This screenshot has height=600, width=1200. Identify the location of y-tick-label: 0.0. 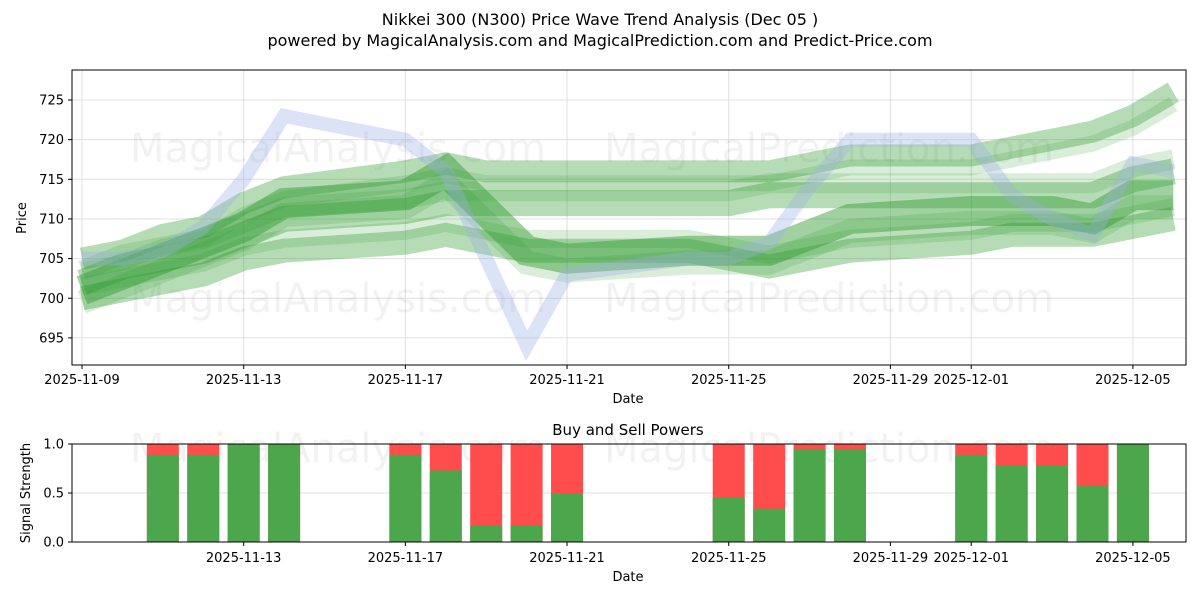
(53, 543).